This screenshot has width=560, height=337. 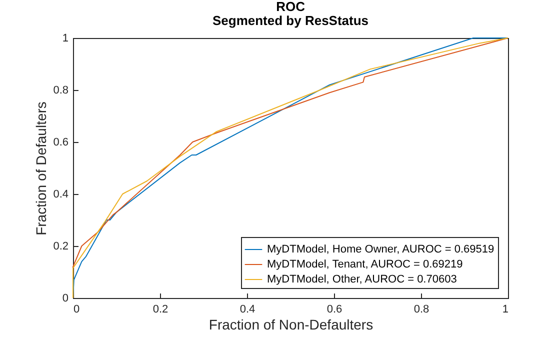 What do you see at coordinates (77, 310) in the screenshot?
I see `x-tick-label: 0` at bounding box center [77, 310].